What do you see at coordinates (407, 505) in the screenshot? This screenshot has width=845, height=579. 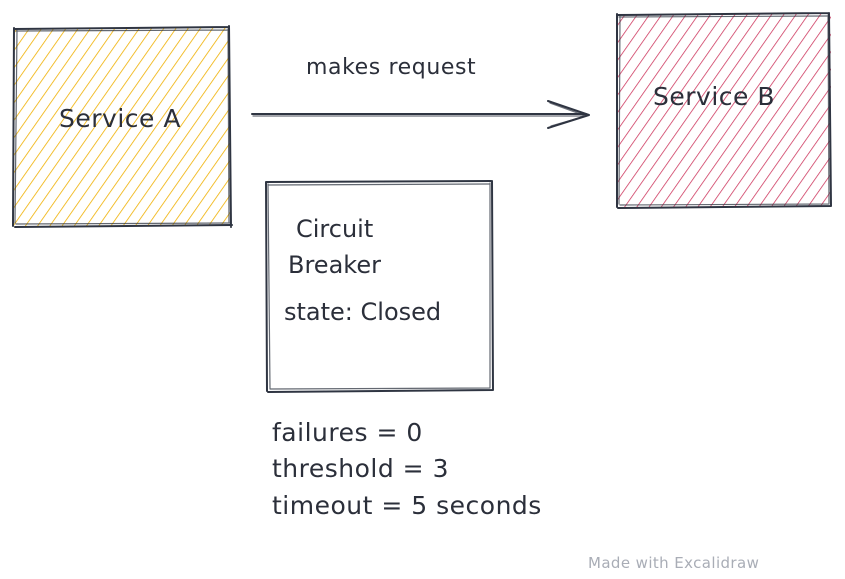 I see `timeout-note: timeout = 5 seconds` at bounding box center [407, 505].